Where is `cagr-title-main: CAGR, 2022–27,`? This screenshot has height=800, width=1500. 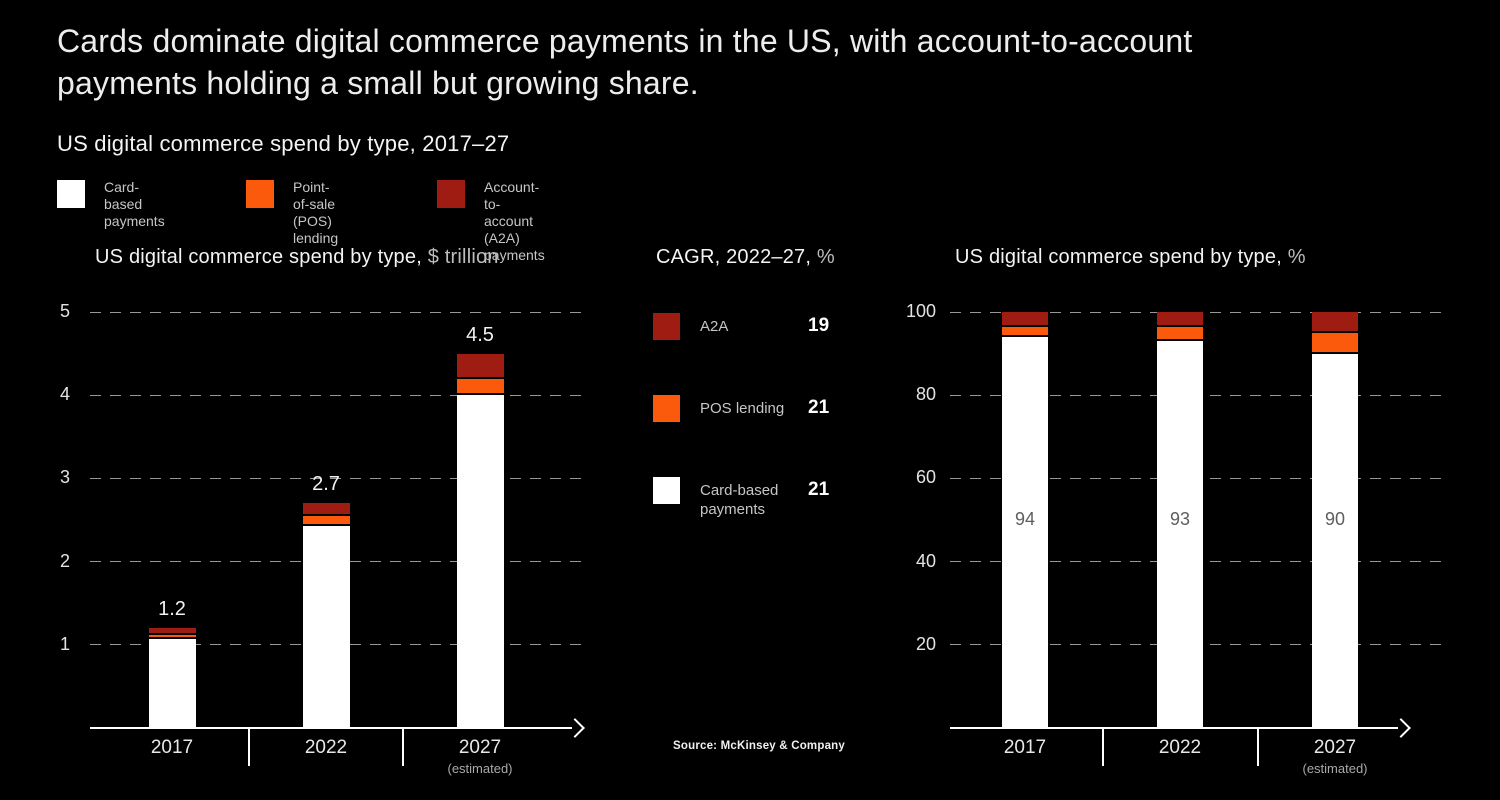
cagr-title-main: CAGR, 2022–27, is located at coordinates (734, 257).